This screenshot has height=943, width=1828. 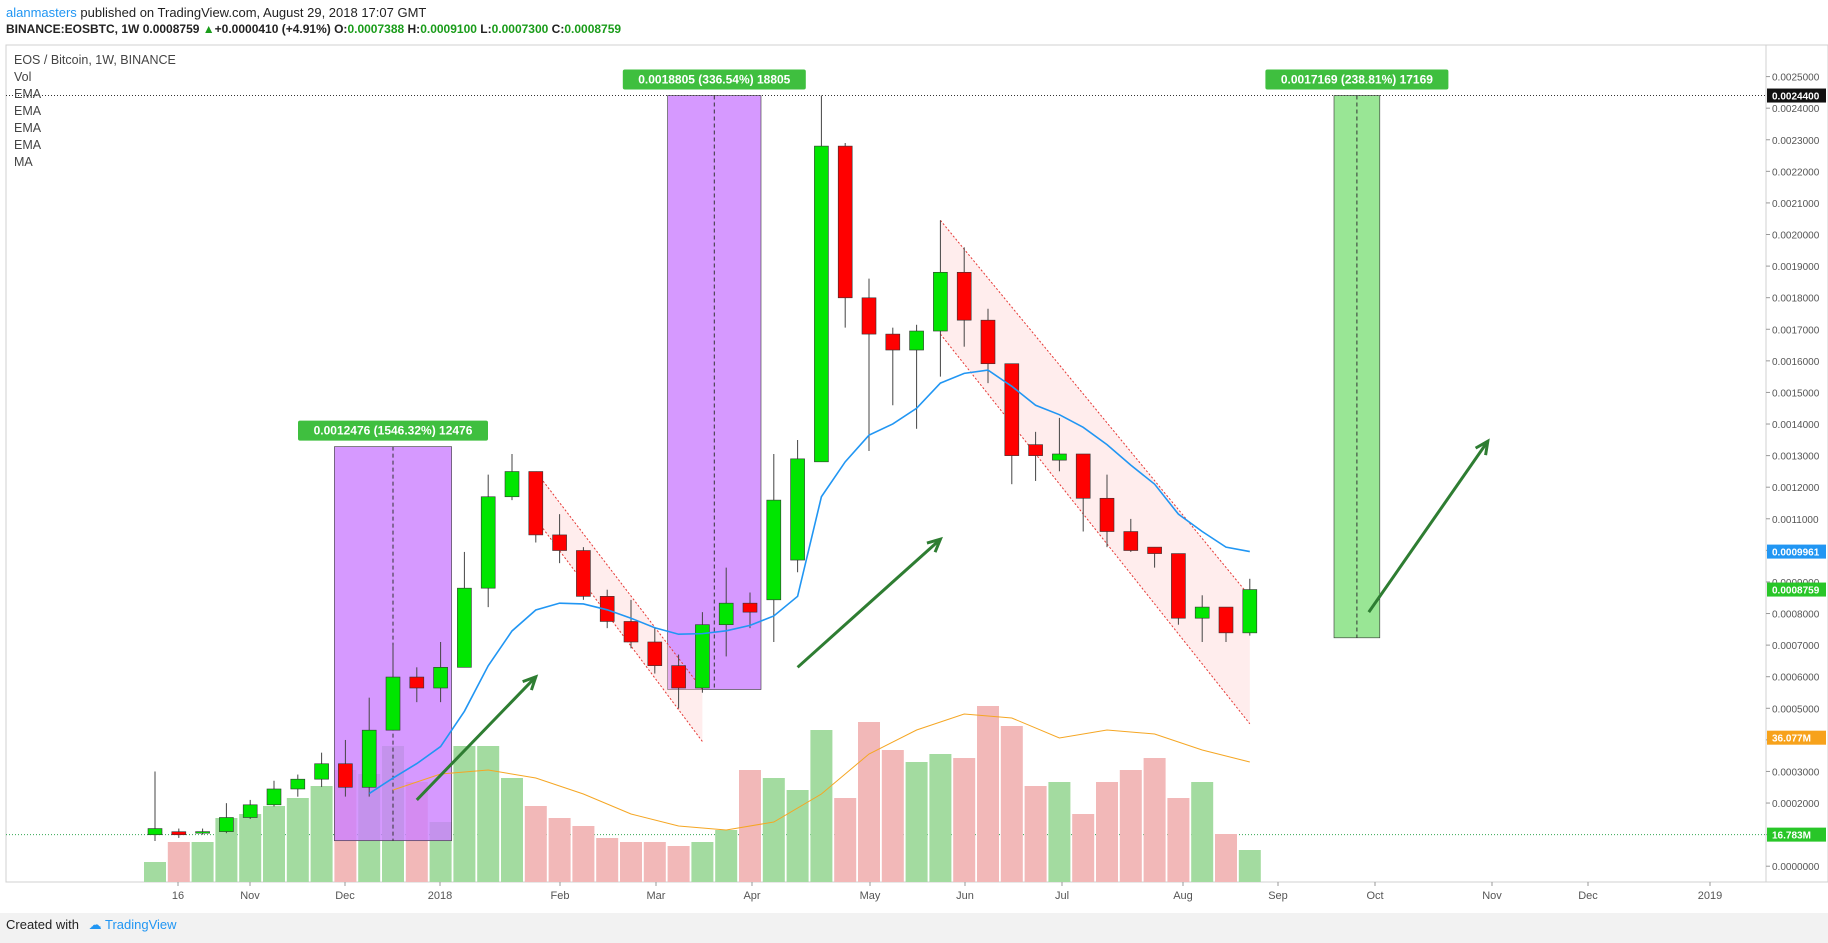 What do you see at coordinates (28, 145) in the screenshot?
I see `legend-ema-4: EMA` at bounding box center [28, 145].